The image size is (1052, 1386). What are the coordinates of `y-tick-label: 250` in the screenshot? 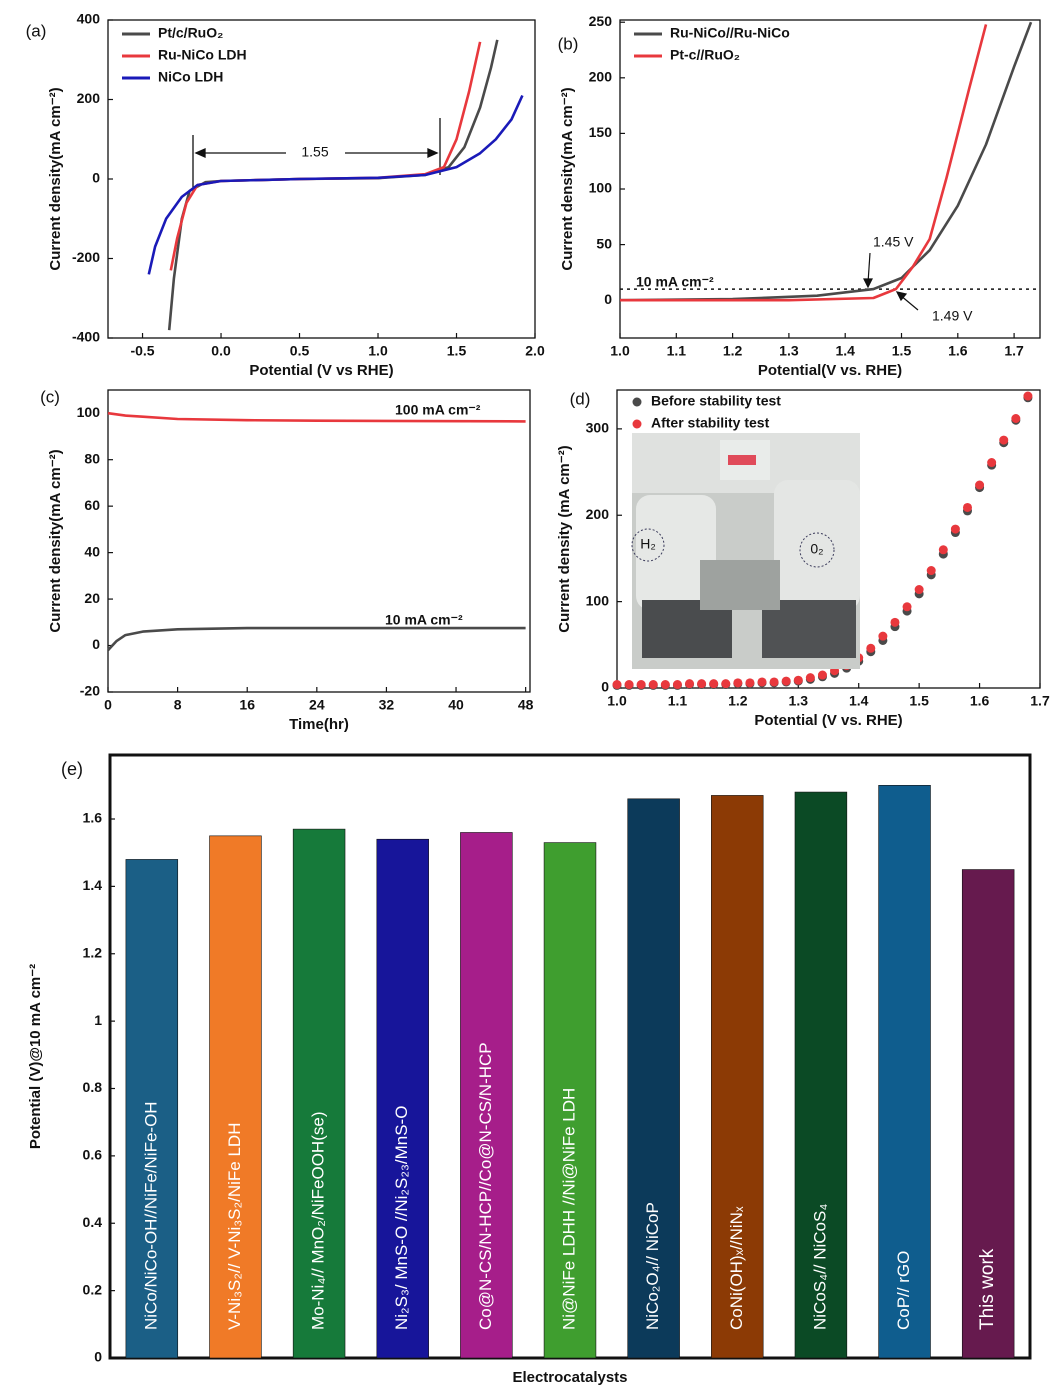 It's located at (601, 21).